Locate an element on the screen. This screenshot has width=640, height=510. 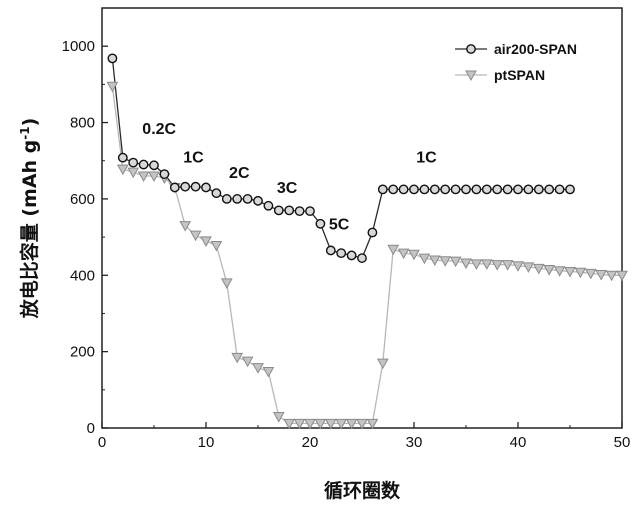
legend-entry-air200-span: air200-SPAN is located at coordinates (516, 49).